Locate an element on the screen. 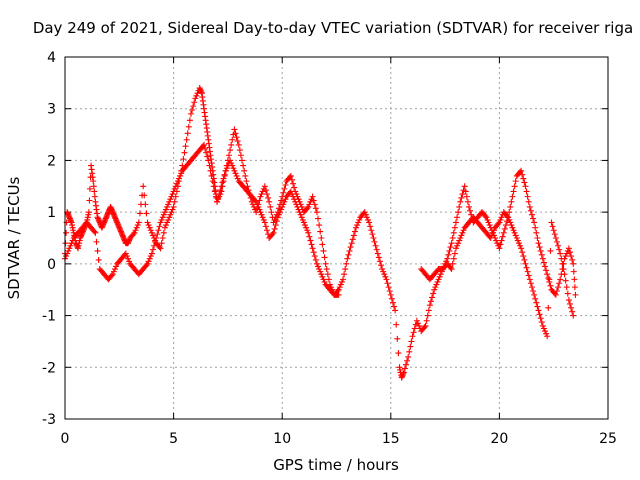  y-tick-label: -2 is located at coordinates (49, 368).